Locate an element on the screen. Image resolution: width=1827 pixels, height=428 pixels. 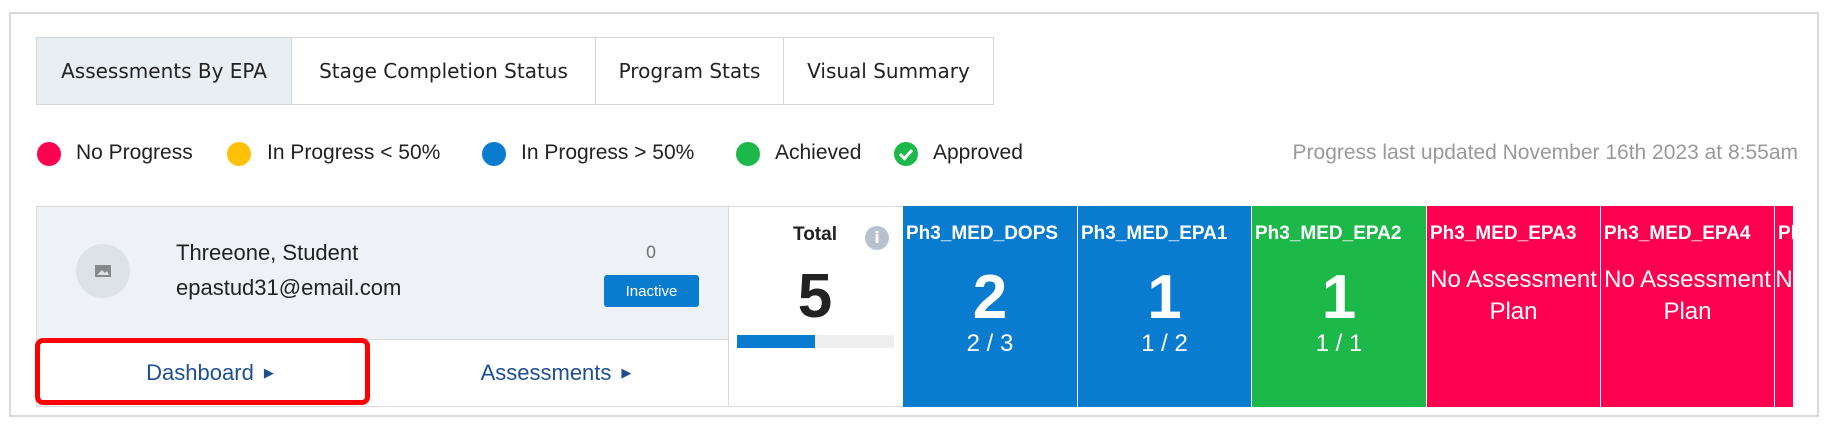
epa-title: Ph3_MED_EPA2 is located at coordinates (1328, 233).